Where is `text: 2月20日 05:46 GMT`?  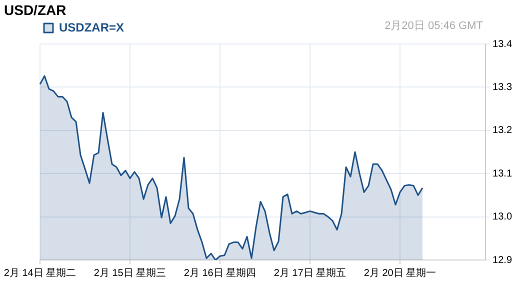 text: 2月20日 05:46 GMT is located at coordinates (433, 26).